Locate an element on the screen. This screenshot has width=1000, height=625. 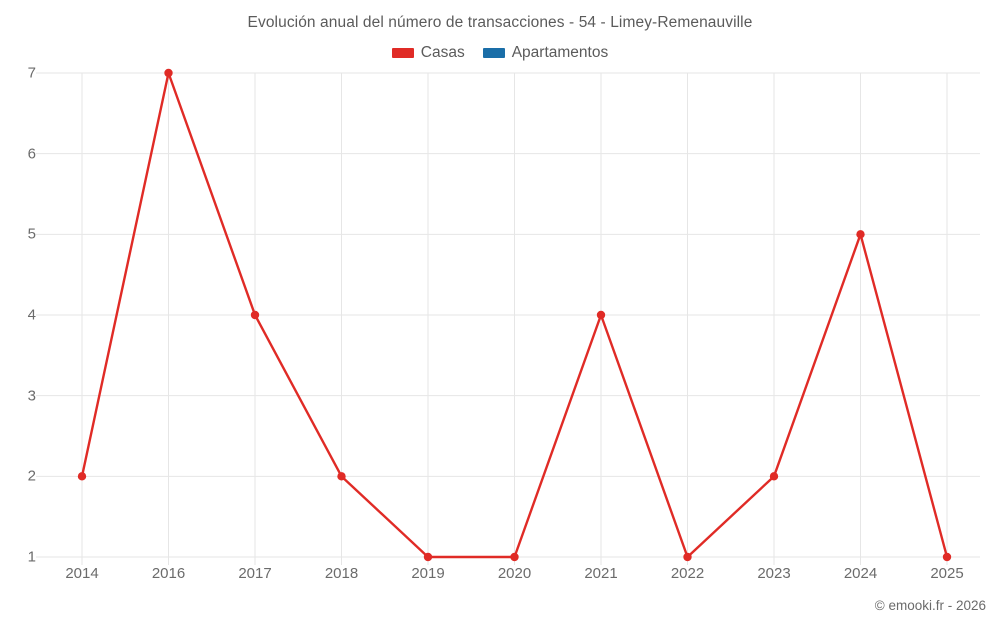
x-tick-label: 2016 is located at coordinates (168, 573).